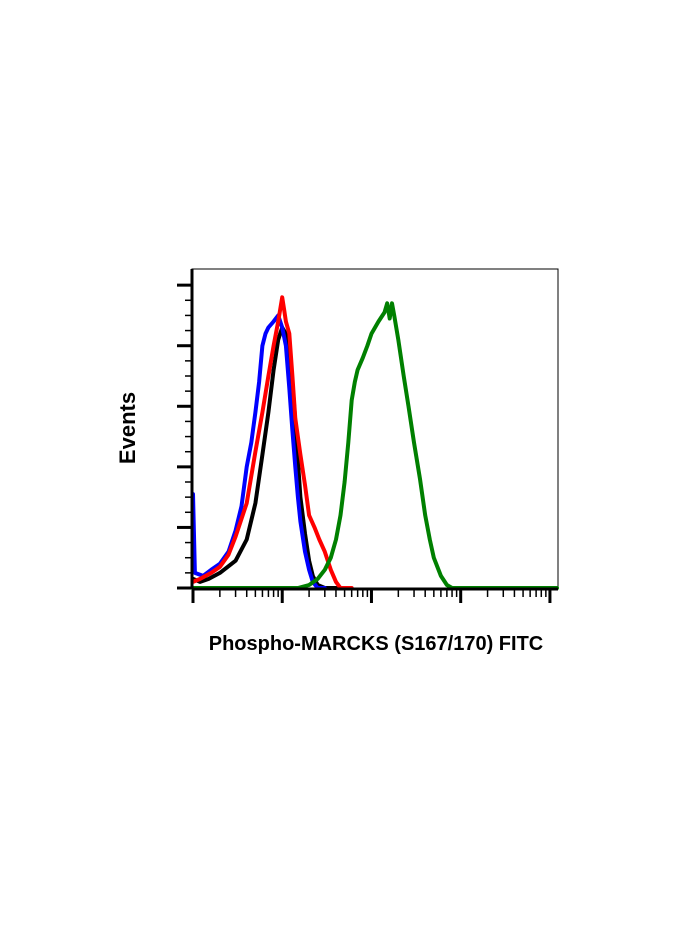 This screenshot has height=934, width=700. Describe the element at coordinates (127, 428) in the screenshot. I see `y-axis-title: Events` at that location.